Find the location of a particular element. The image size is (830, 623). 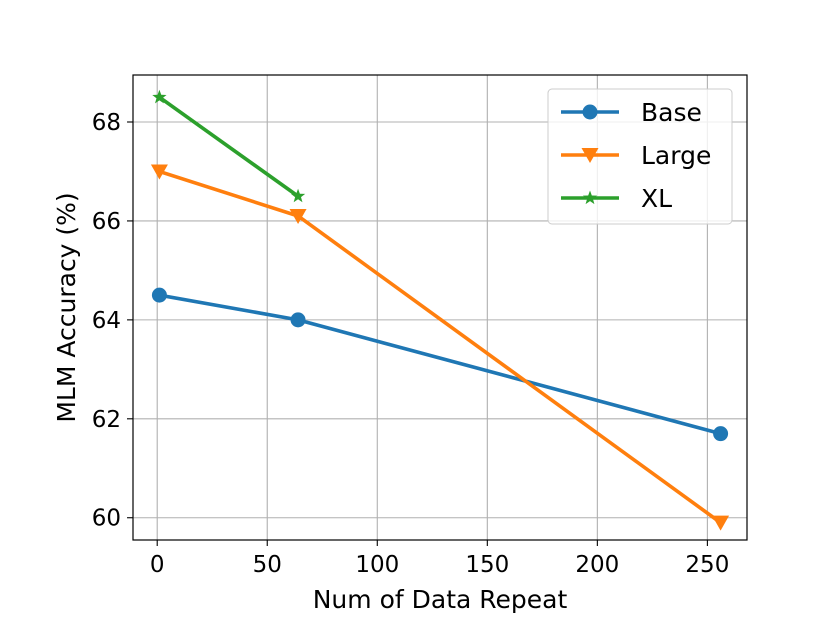

x-tick-label: 100 is located at coordinates (377, 565).